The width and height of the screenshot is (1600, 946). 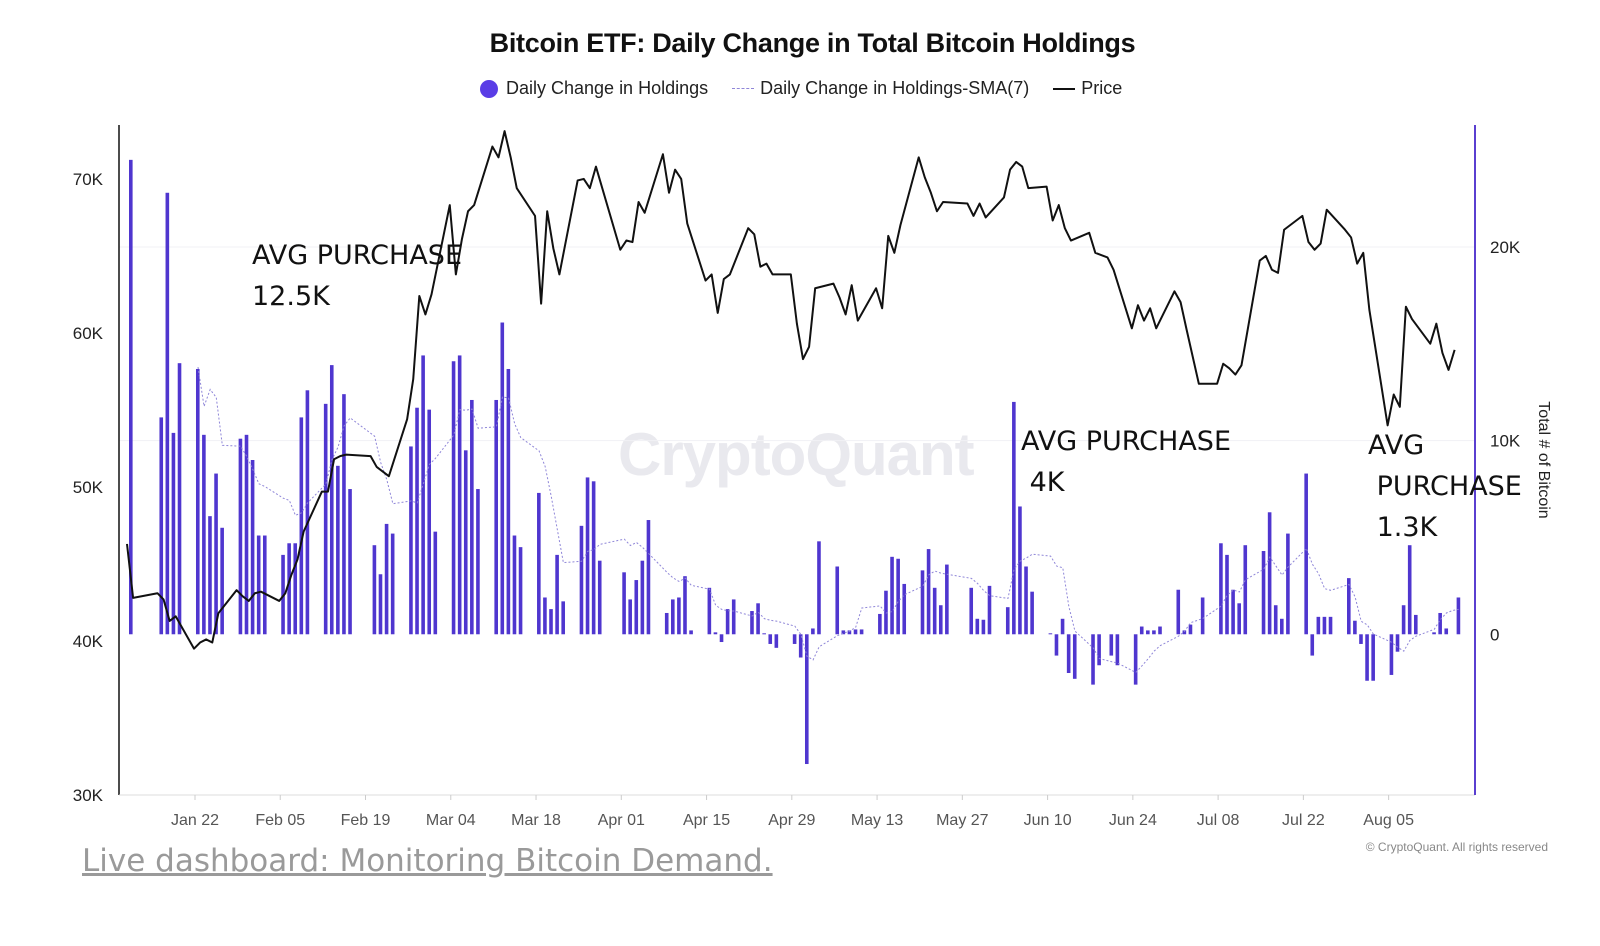 What do you see at coordinates (489, 88) in the screenshot?
I see `legend-dot-icon` at bounding box center [489, 88].